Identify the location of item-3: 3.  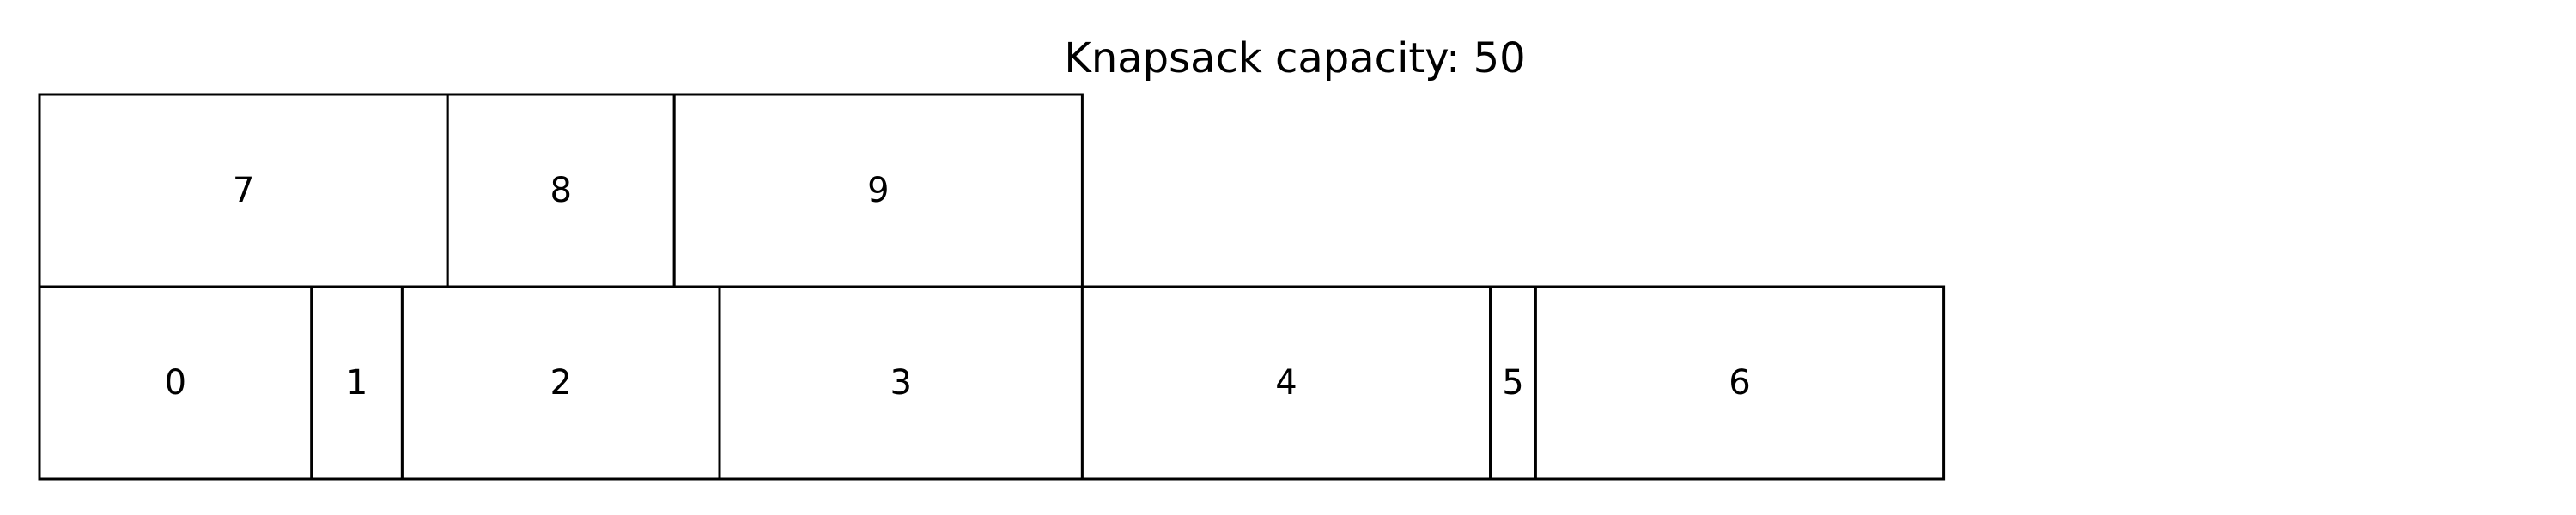
(901, 383).